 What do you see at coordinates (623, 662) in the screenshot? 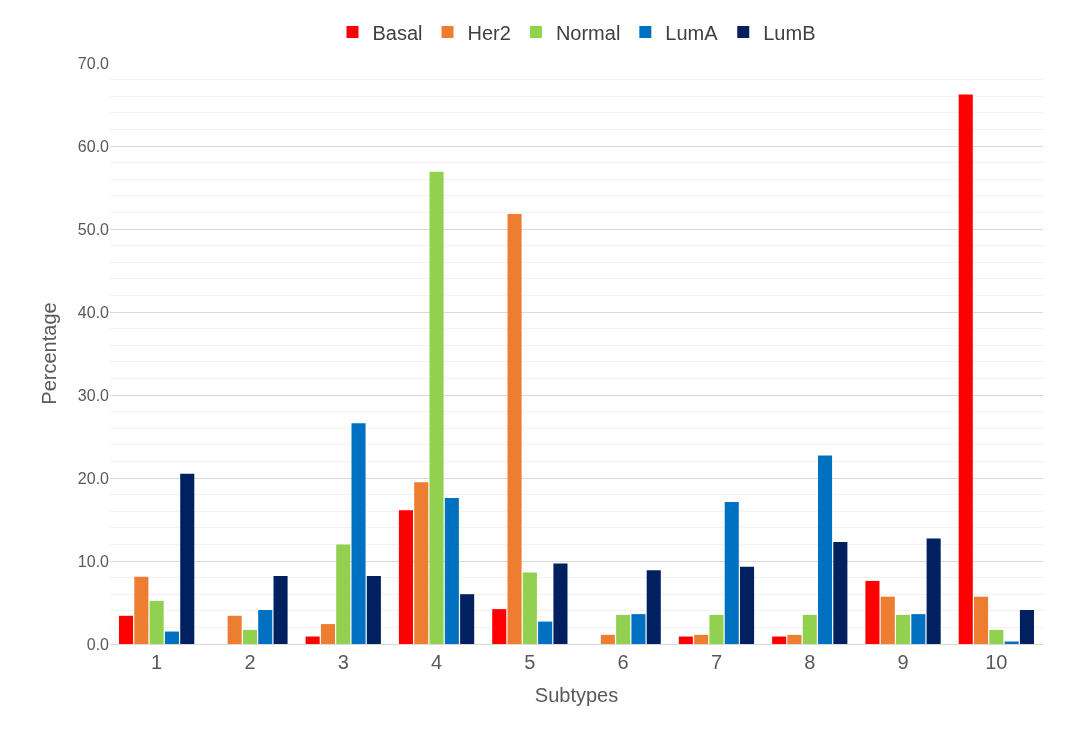
I see `x-tick-label: 6` at bounding box center [623, 662].